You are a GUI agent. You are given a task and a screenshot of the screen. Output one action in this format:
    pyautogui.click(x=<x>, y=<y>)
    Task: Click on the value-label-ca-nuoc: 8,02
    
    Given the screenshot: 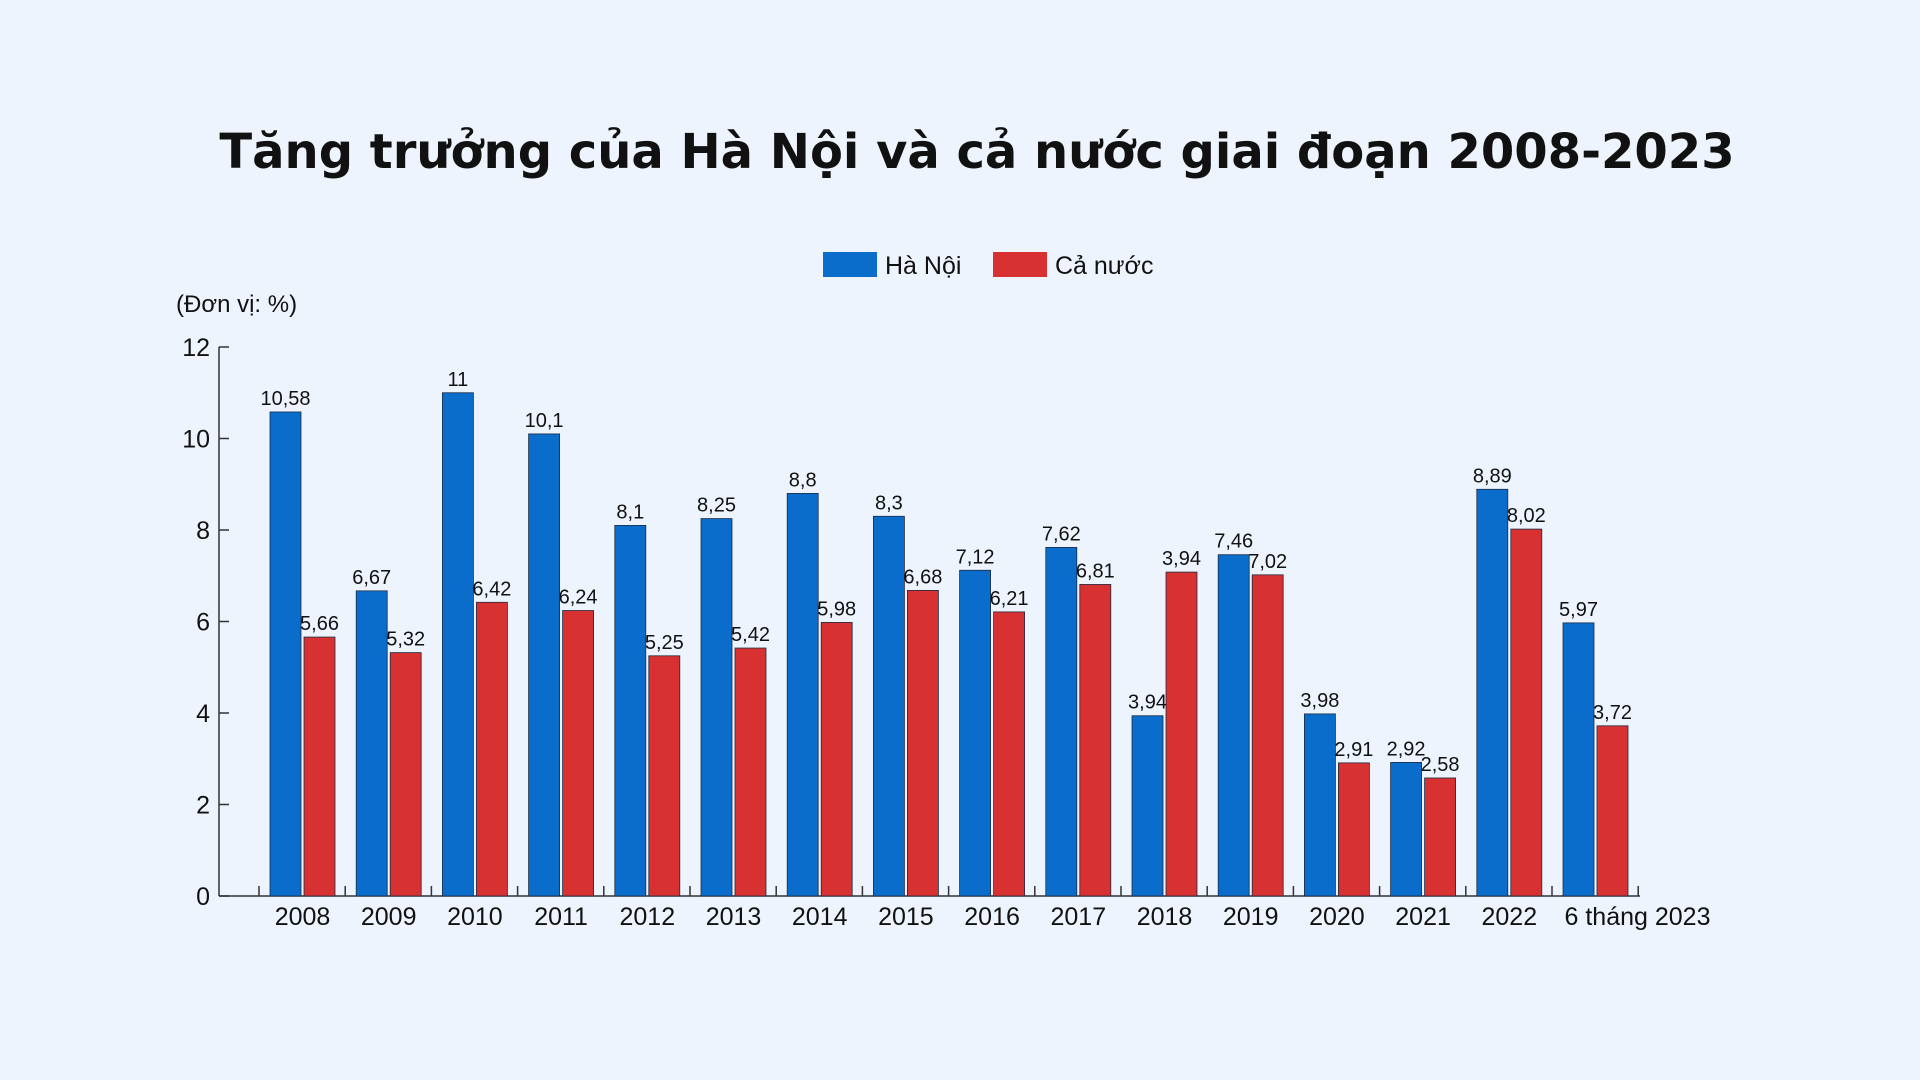 What is the action you would take?
    pyautogui.click(x=1526, y=516)
    